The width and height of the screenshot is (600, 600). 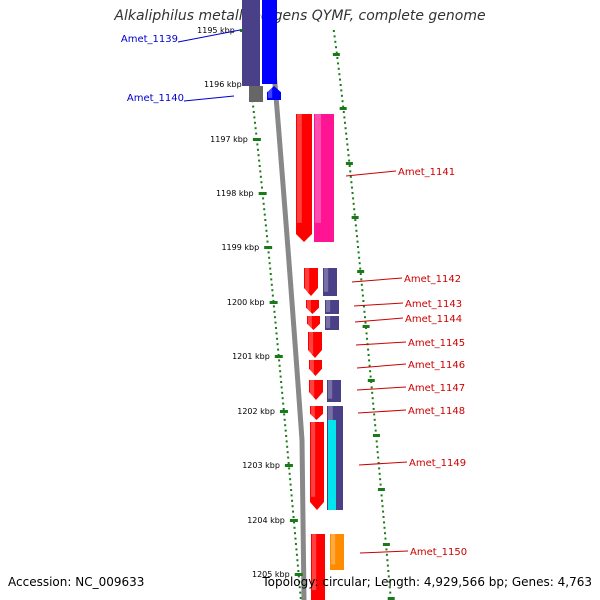 What do you see at coordinates (410, 343) in the screenshot?
I see `gene-label-amet_1145: Amet_1145` at bounding box center [410, 343].